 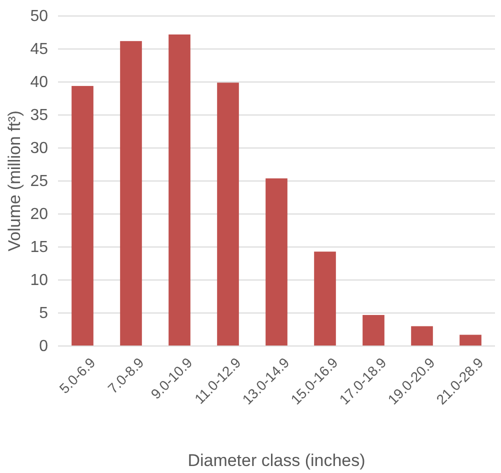 What do you see at coordinates (14, 181) in the screenshot?
I see `y-axis-title: Volume (million ft³)` at bounding box center [14, 181].